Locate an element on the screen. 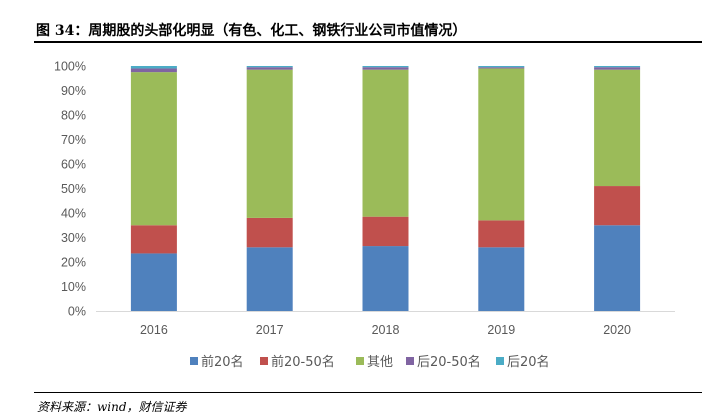 The width and height of the screenshot is (710, 419). y-tick-label: 10% is located at coordinates (73, 287).